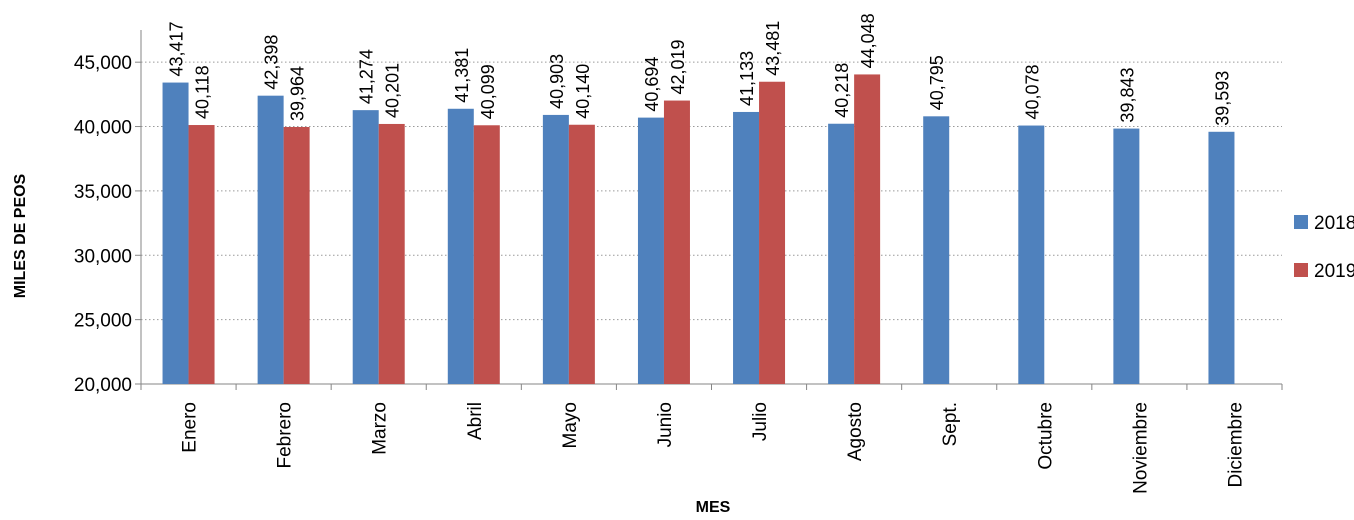 This screenshot has width=1354, height=520. What do you see at coordinates (1324, 247) in the screenshot?
I see `legend: 2018 2019` at bounding box center [1324, 247].